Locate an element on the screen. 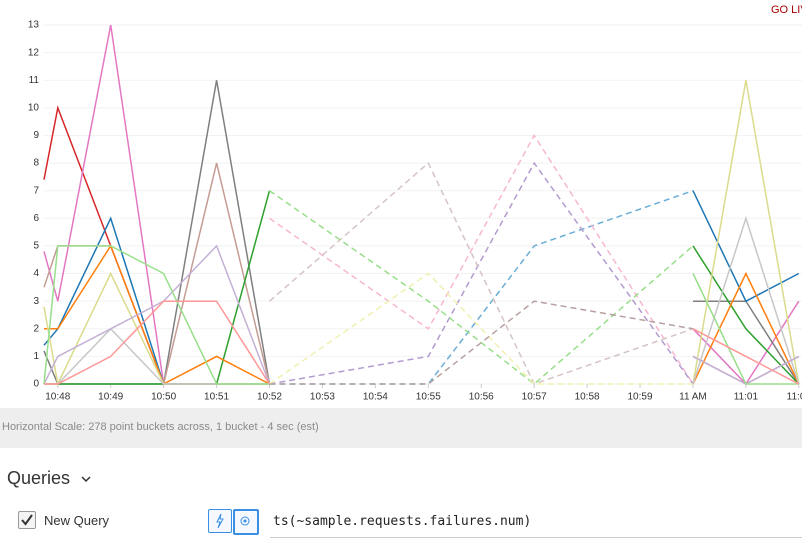  y-tick-label: 2 is located at coordinates (36, 328).